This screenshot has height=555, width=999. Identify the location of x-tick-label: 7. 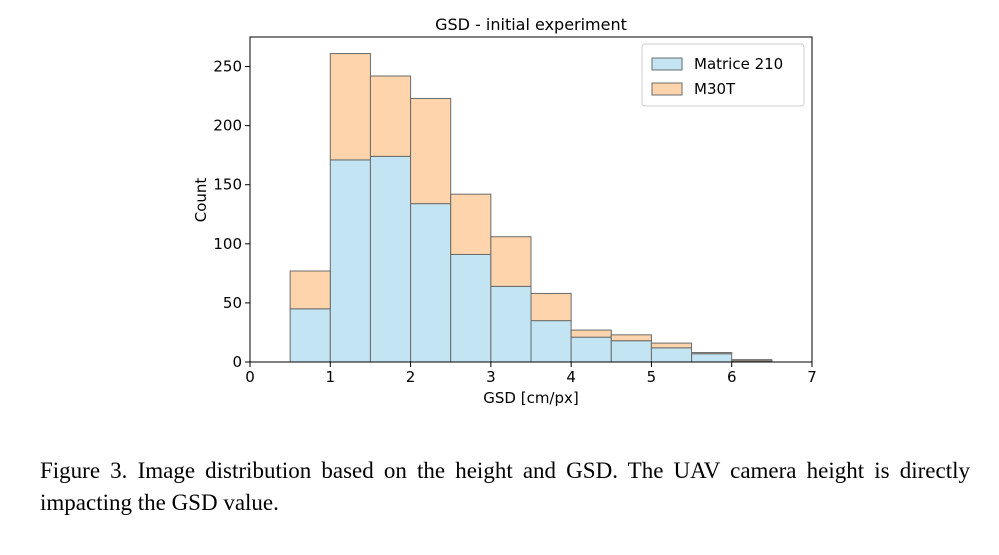
(812, 377).